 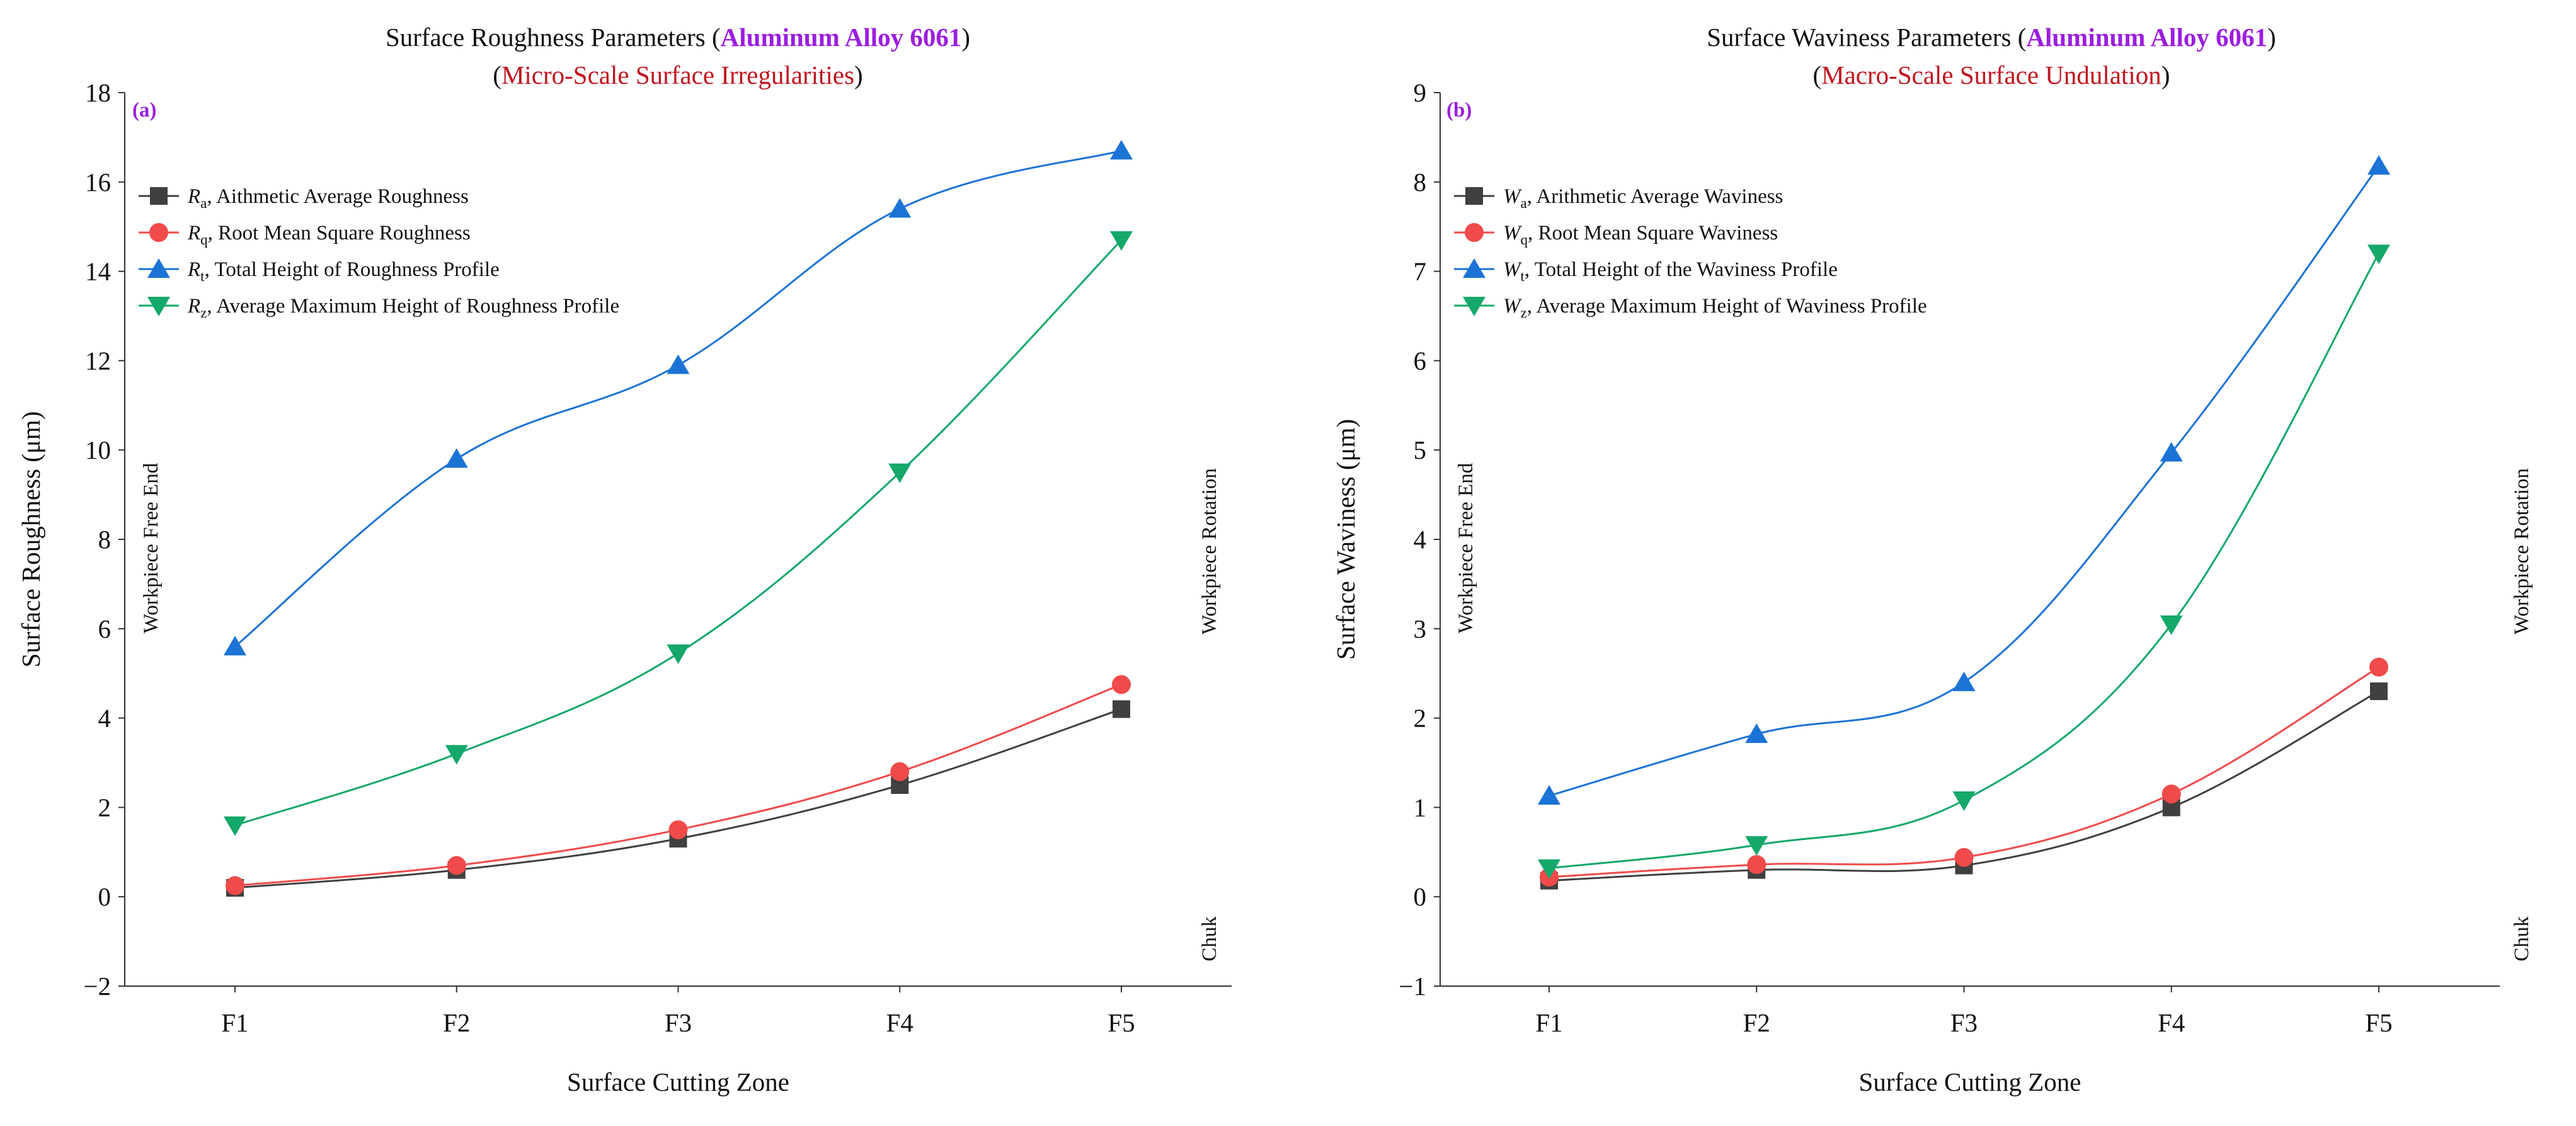 I want to click on legend-entry: Rt, Total Height of Roughness Profile, so click(x=343, y=271).